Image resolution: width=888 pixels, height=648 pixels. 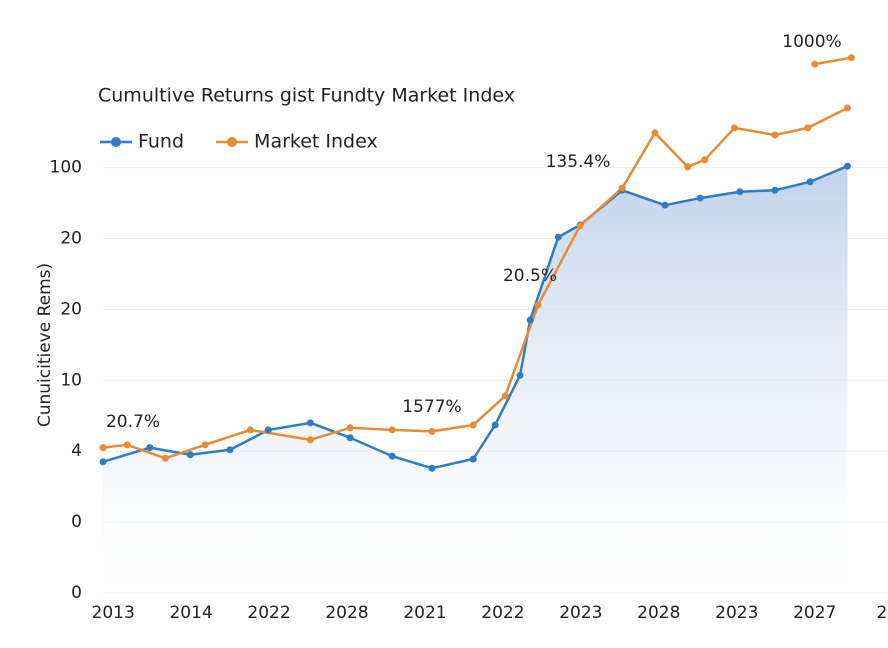 I want to click on annotation: 135.4%, so click(x=578, y=162).